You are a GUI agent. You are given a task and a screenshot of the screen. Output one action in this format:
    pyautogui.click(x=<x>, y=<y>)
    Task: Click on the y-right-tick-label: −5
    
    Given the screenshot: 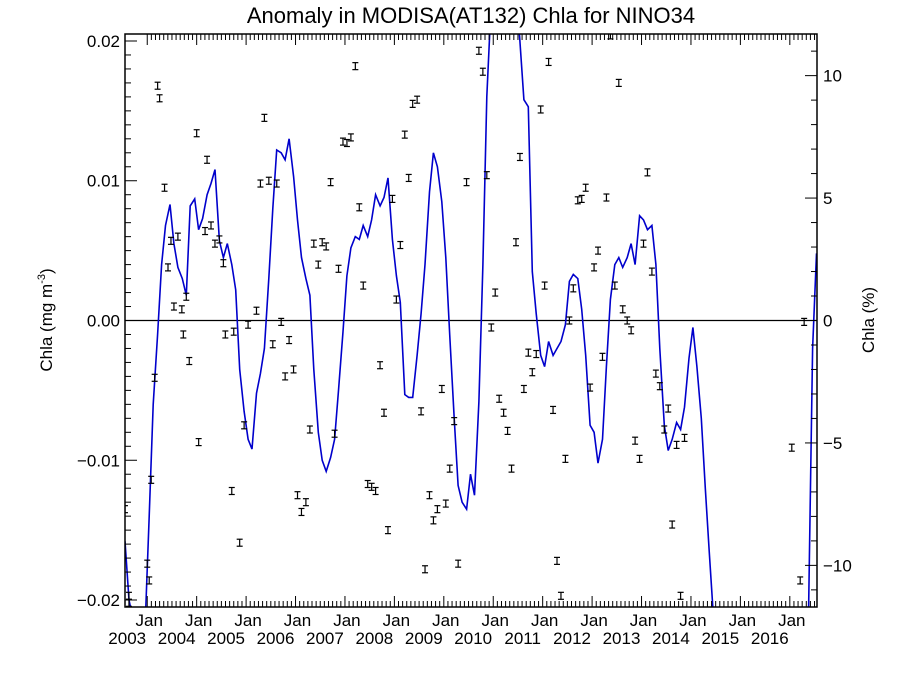 What is the action you would take?
    pyautogui.click(x=832, y=443)
    